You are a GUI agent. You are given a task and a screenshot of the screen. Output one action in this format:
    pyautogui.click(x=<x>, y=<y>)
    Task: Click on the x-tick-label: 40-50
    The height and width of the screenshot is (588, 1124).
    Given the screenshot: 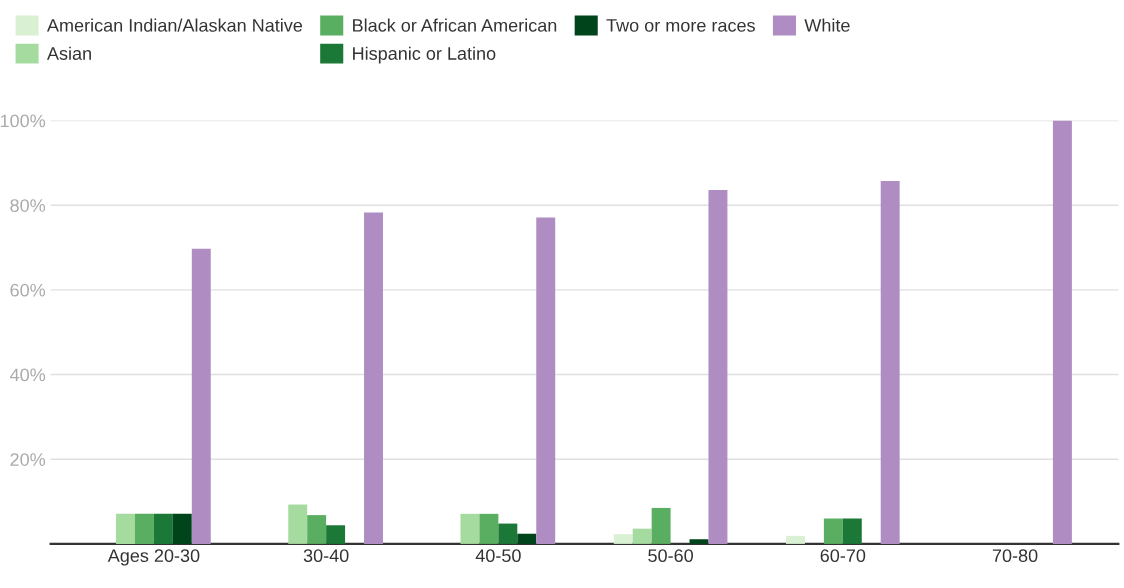 What is the action you would take?
    pyautogui.click(x=498, y=556)
    